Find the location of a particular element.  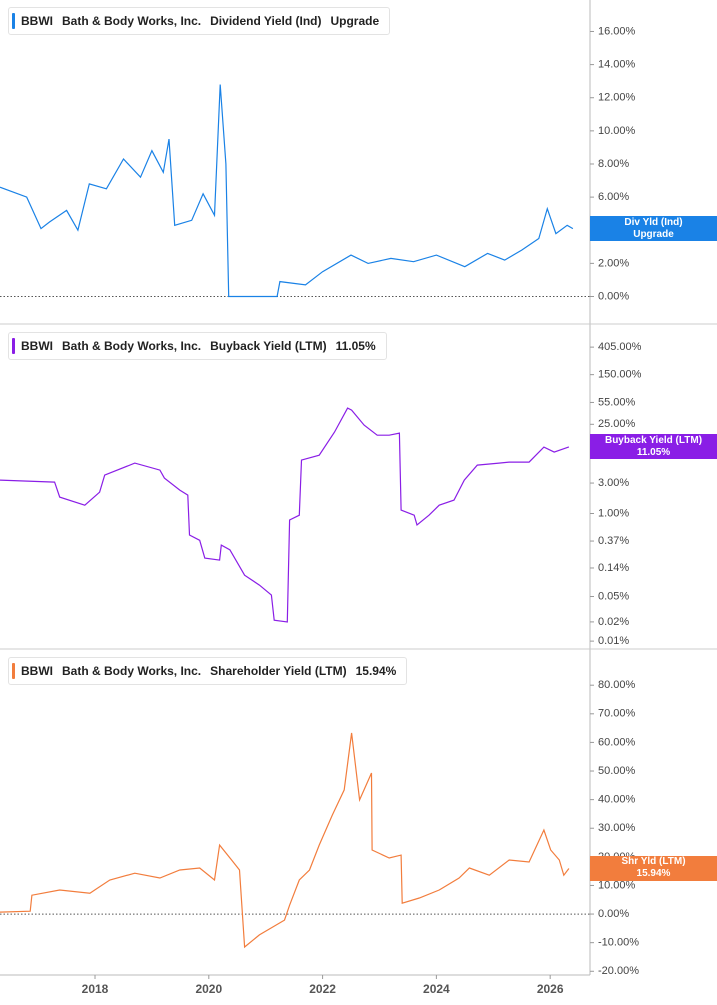

metric-value: 15.94% is located at coordinates (376, 671).